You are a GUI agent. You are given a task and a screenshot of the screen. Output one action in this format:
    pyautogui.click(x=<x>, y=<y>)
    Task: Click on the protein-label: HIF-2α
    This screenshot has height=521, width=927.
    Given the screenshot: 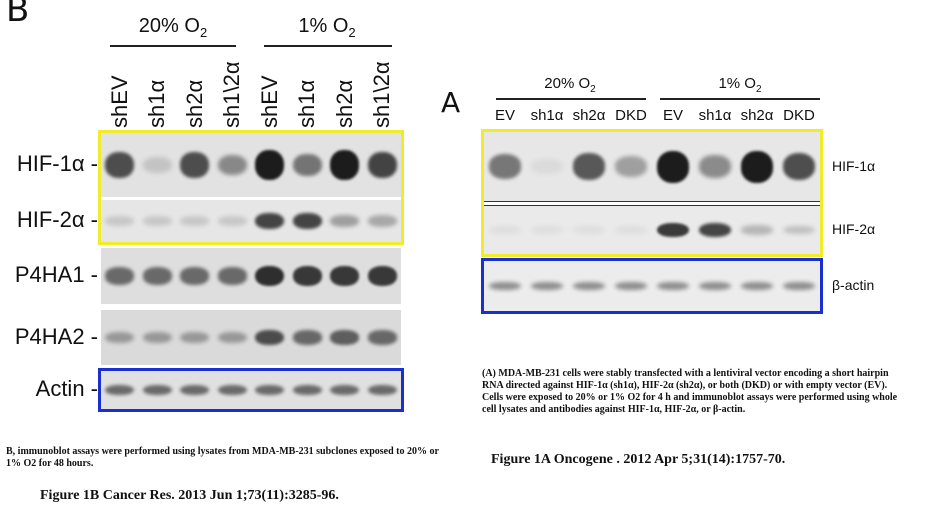 What is the action you would take?
    pyautogui.click(x=854, y=229)
    